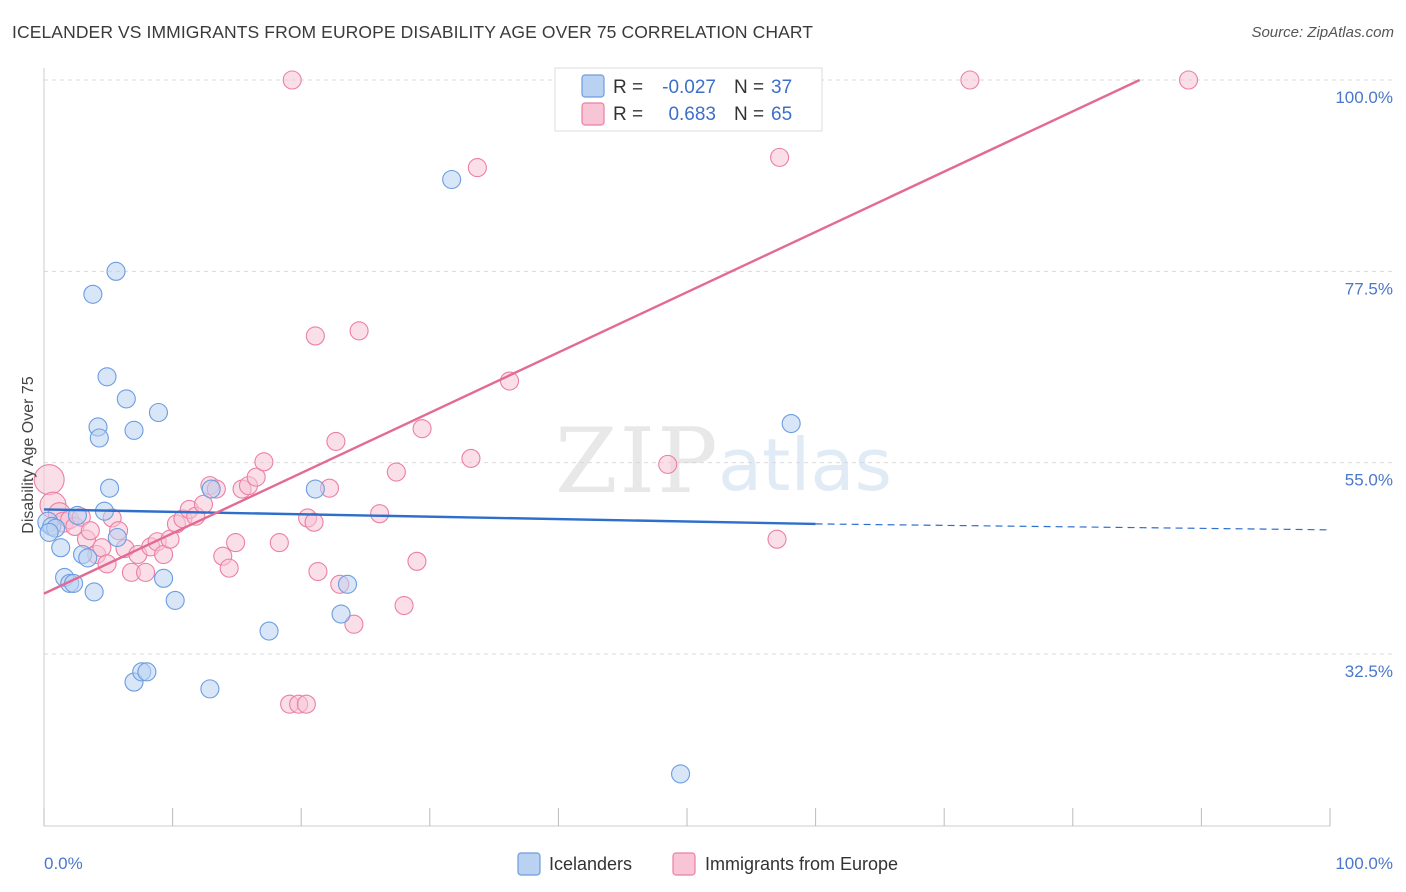 This screenshot has width=1406, height=892. I want to click on legend-bottom-pink-swatch, so click(684, 864).